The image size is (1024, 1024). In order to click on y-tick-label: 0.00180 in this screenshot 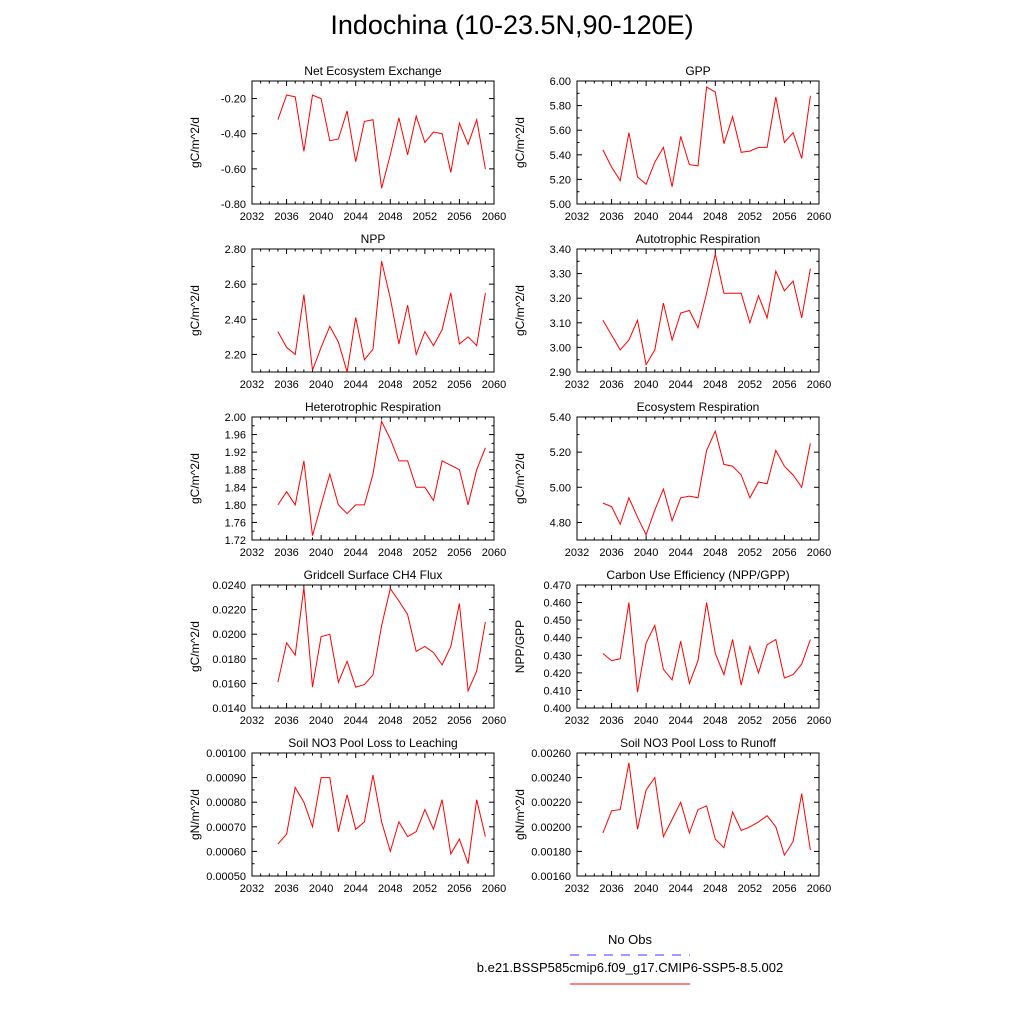, I will do `click(551, 852)`.